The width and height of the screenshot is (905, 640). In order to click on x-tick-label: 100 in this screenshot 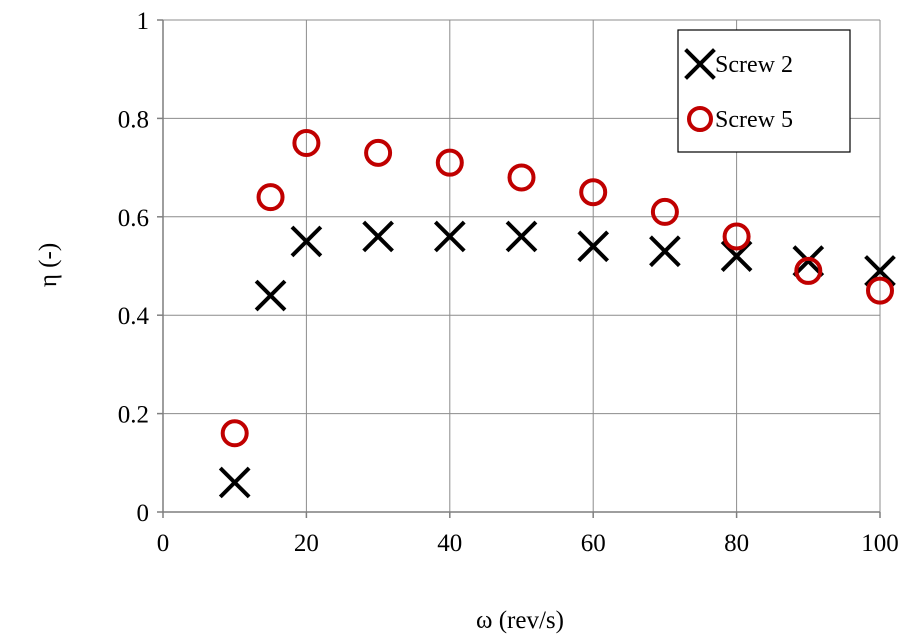, I will do `click(880, 543)`.